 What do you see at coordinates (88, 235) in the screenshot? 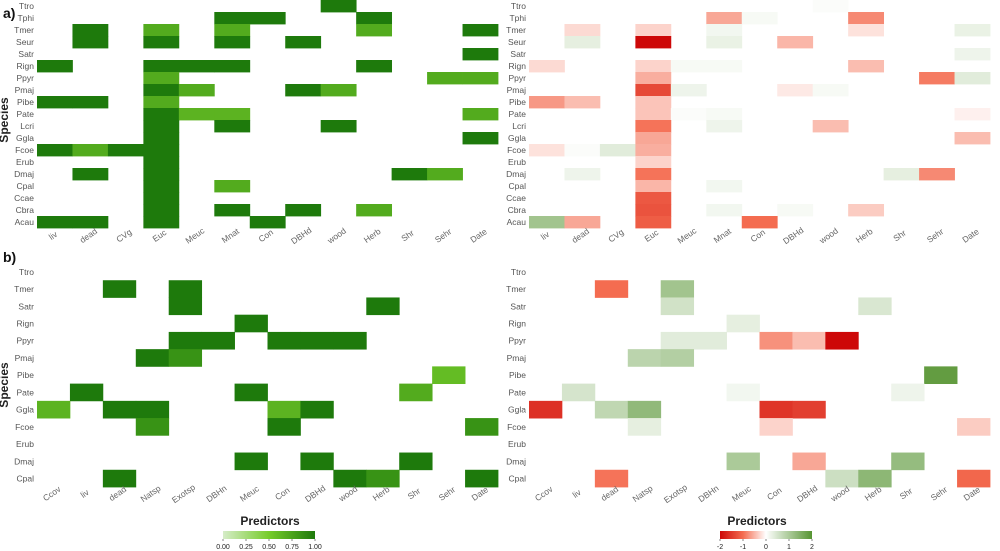
I see `x-tick-label: dead` at bounding box center [88, 235].